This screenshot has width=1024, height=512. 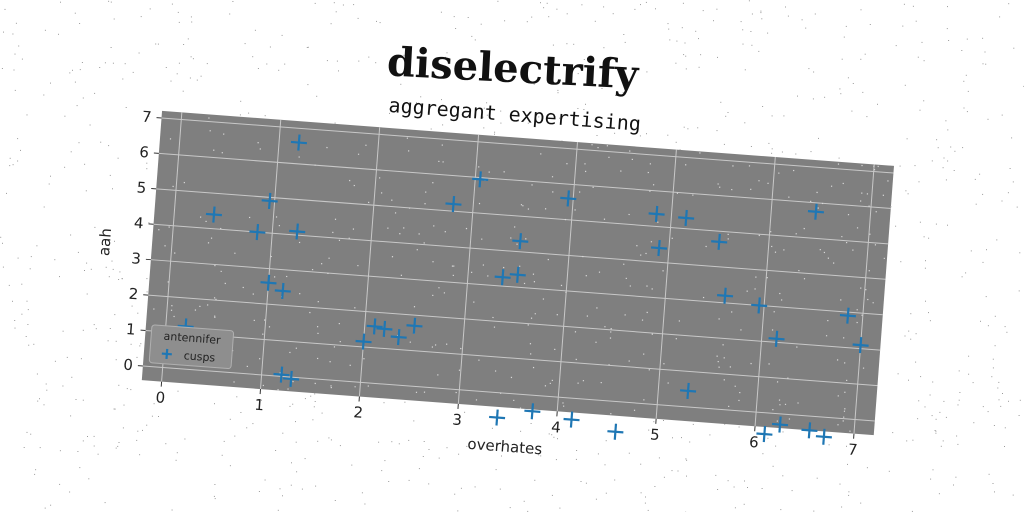 I want to click on y-tick-label: 4, so click(x=138, y=223).